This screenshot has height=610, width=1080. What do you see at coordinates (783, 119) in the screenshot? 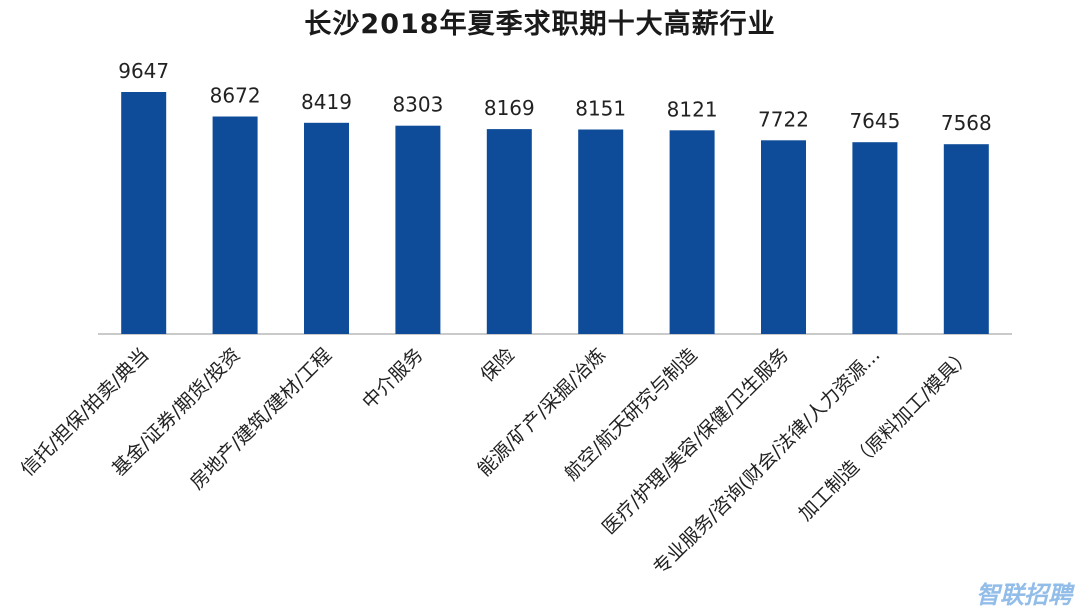
I see `value-label-8: 7722` at bounding box center [783, 119].